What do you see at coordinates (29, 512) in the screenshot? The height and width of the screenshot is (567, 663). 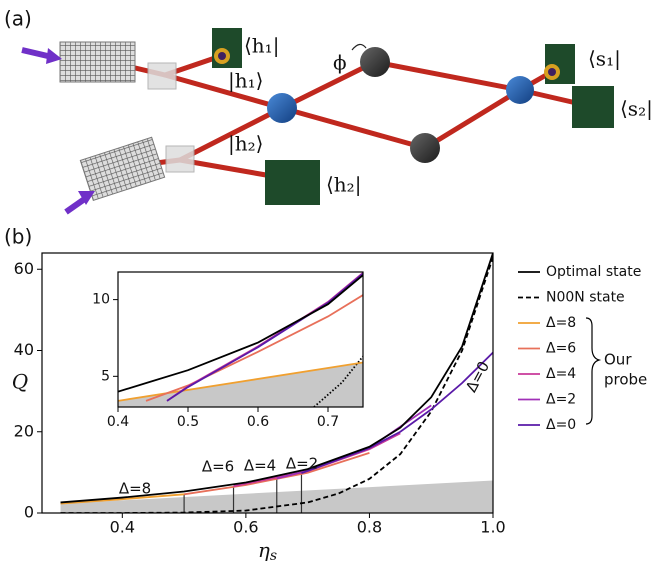 I see `y-tick-label: 0` at bounding box center [29, 512].